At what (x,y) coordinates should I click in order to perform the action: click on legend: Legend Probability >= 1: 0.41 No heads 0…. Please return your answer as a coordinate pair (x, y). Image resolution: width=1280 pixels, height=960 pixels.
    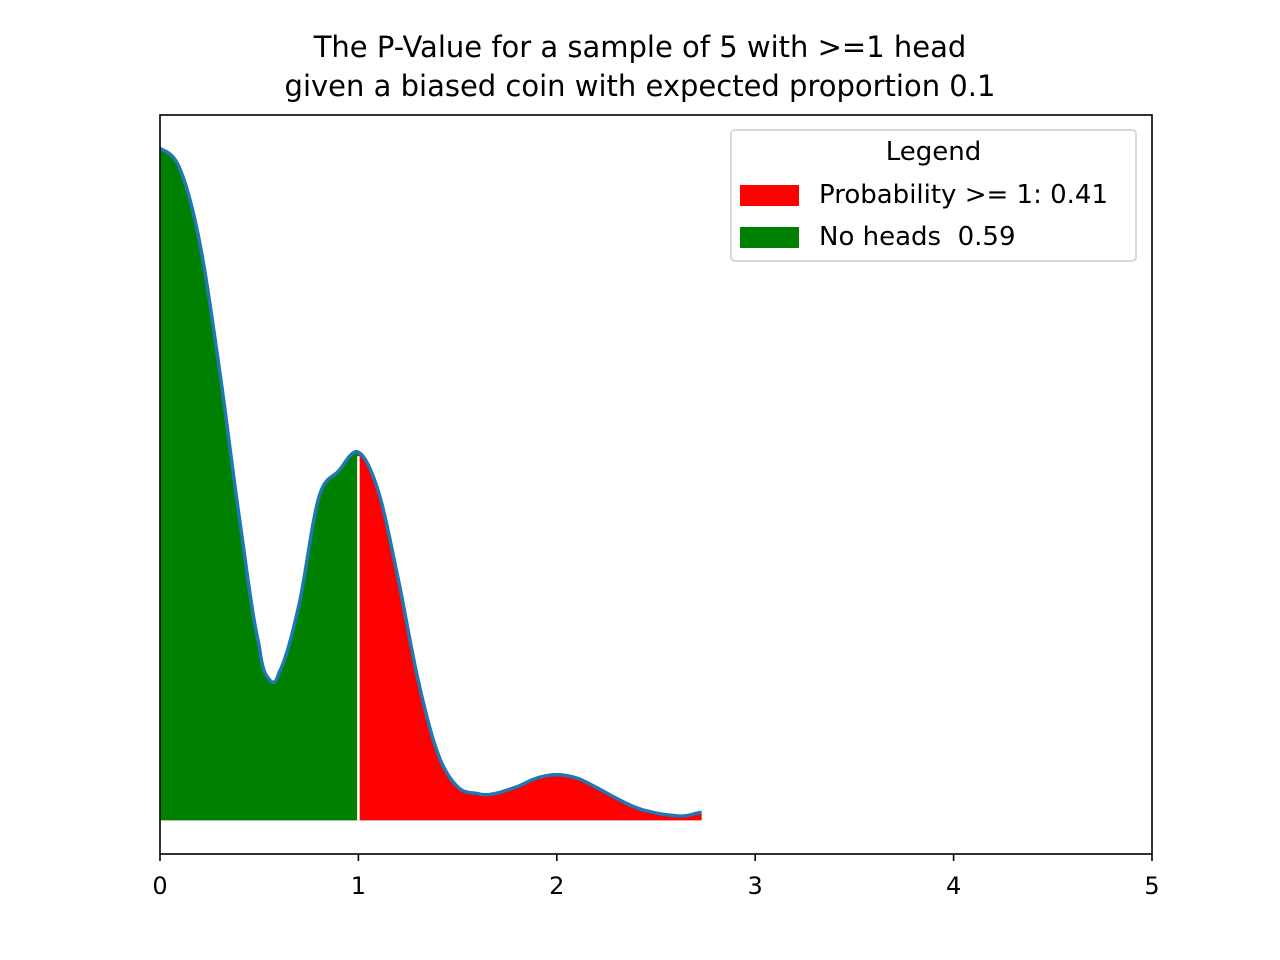
    Looking at the image, I should click on (933, 195).